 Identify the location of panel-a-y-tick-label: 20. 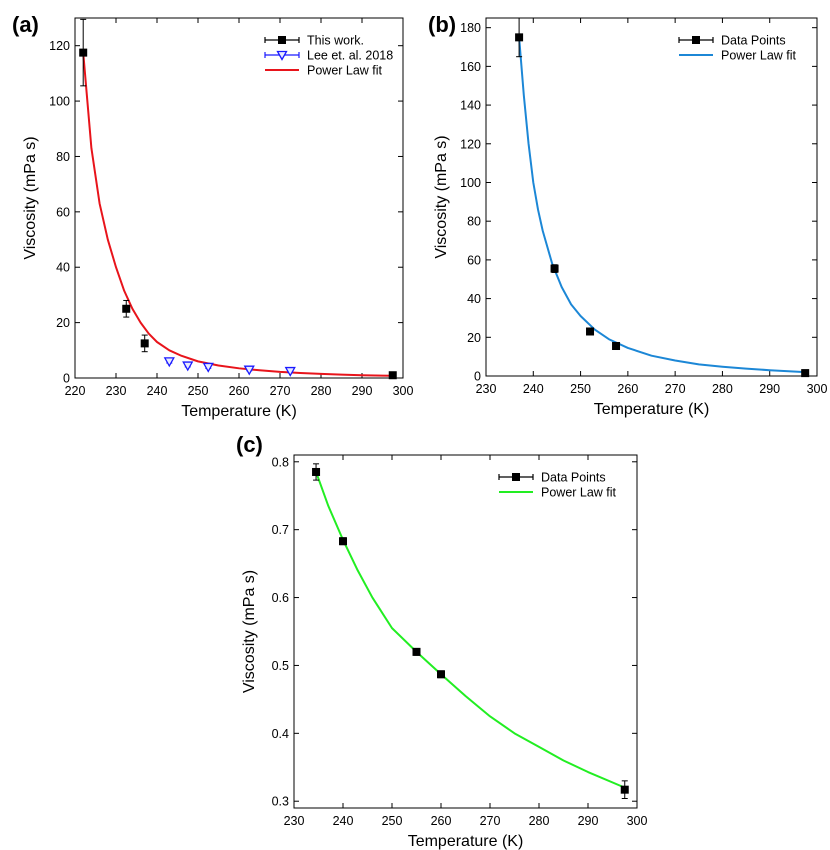
(63, 323).